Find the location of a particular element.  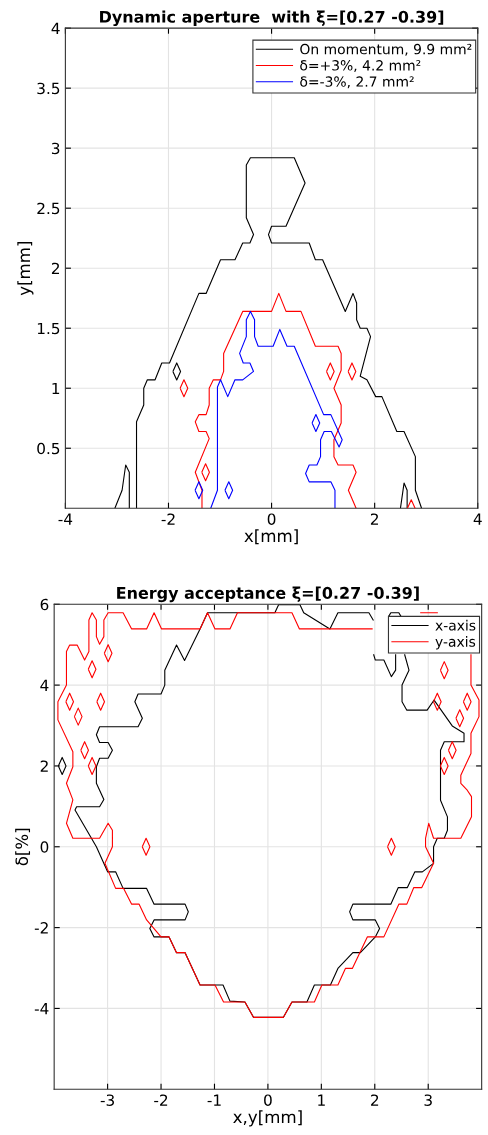

y-axis-title: δ[%] is located at coordinates (23, 847).